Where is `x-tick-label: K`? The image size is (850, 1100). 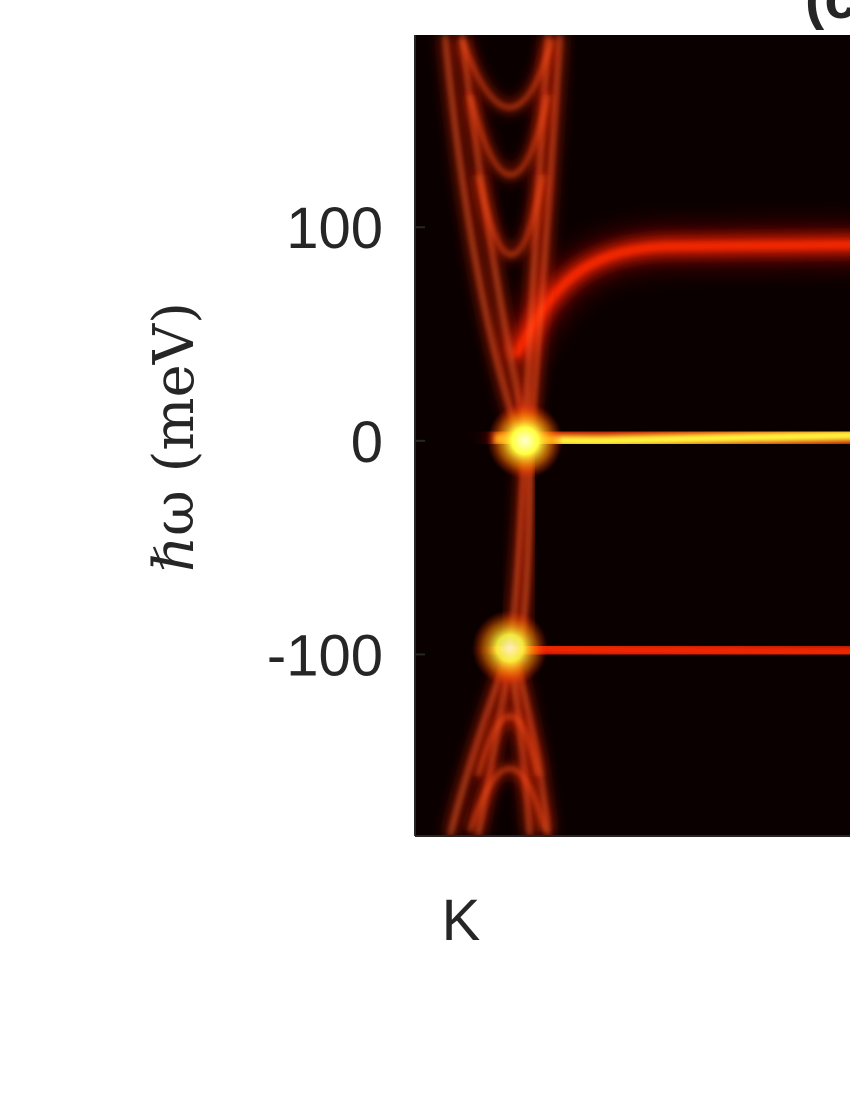 x-tick-label: K is located at coordinates (461, 920).